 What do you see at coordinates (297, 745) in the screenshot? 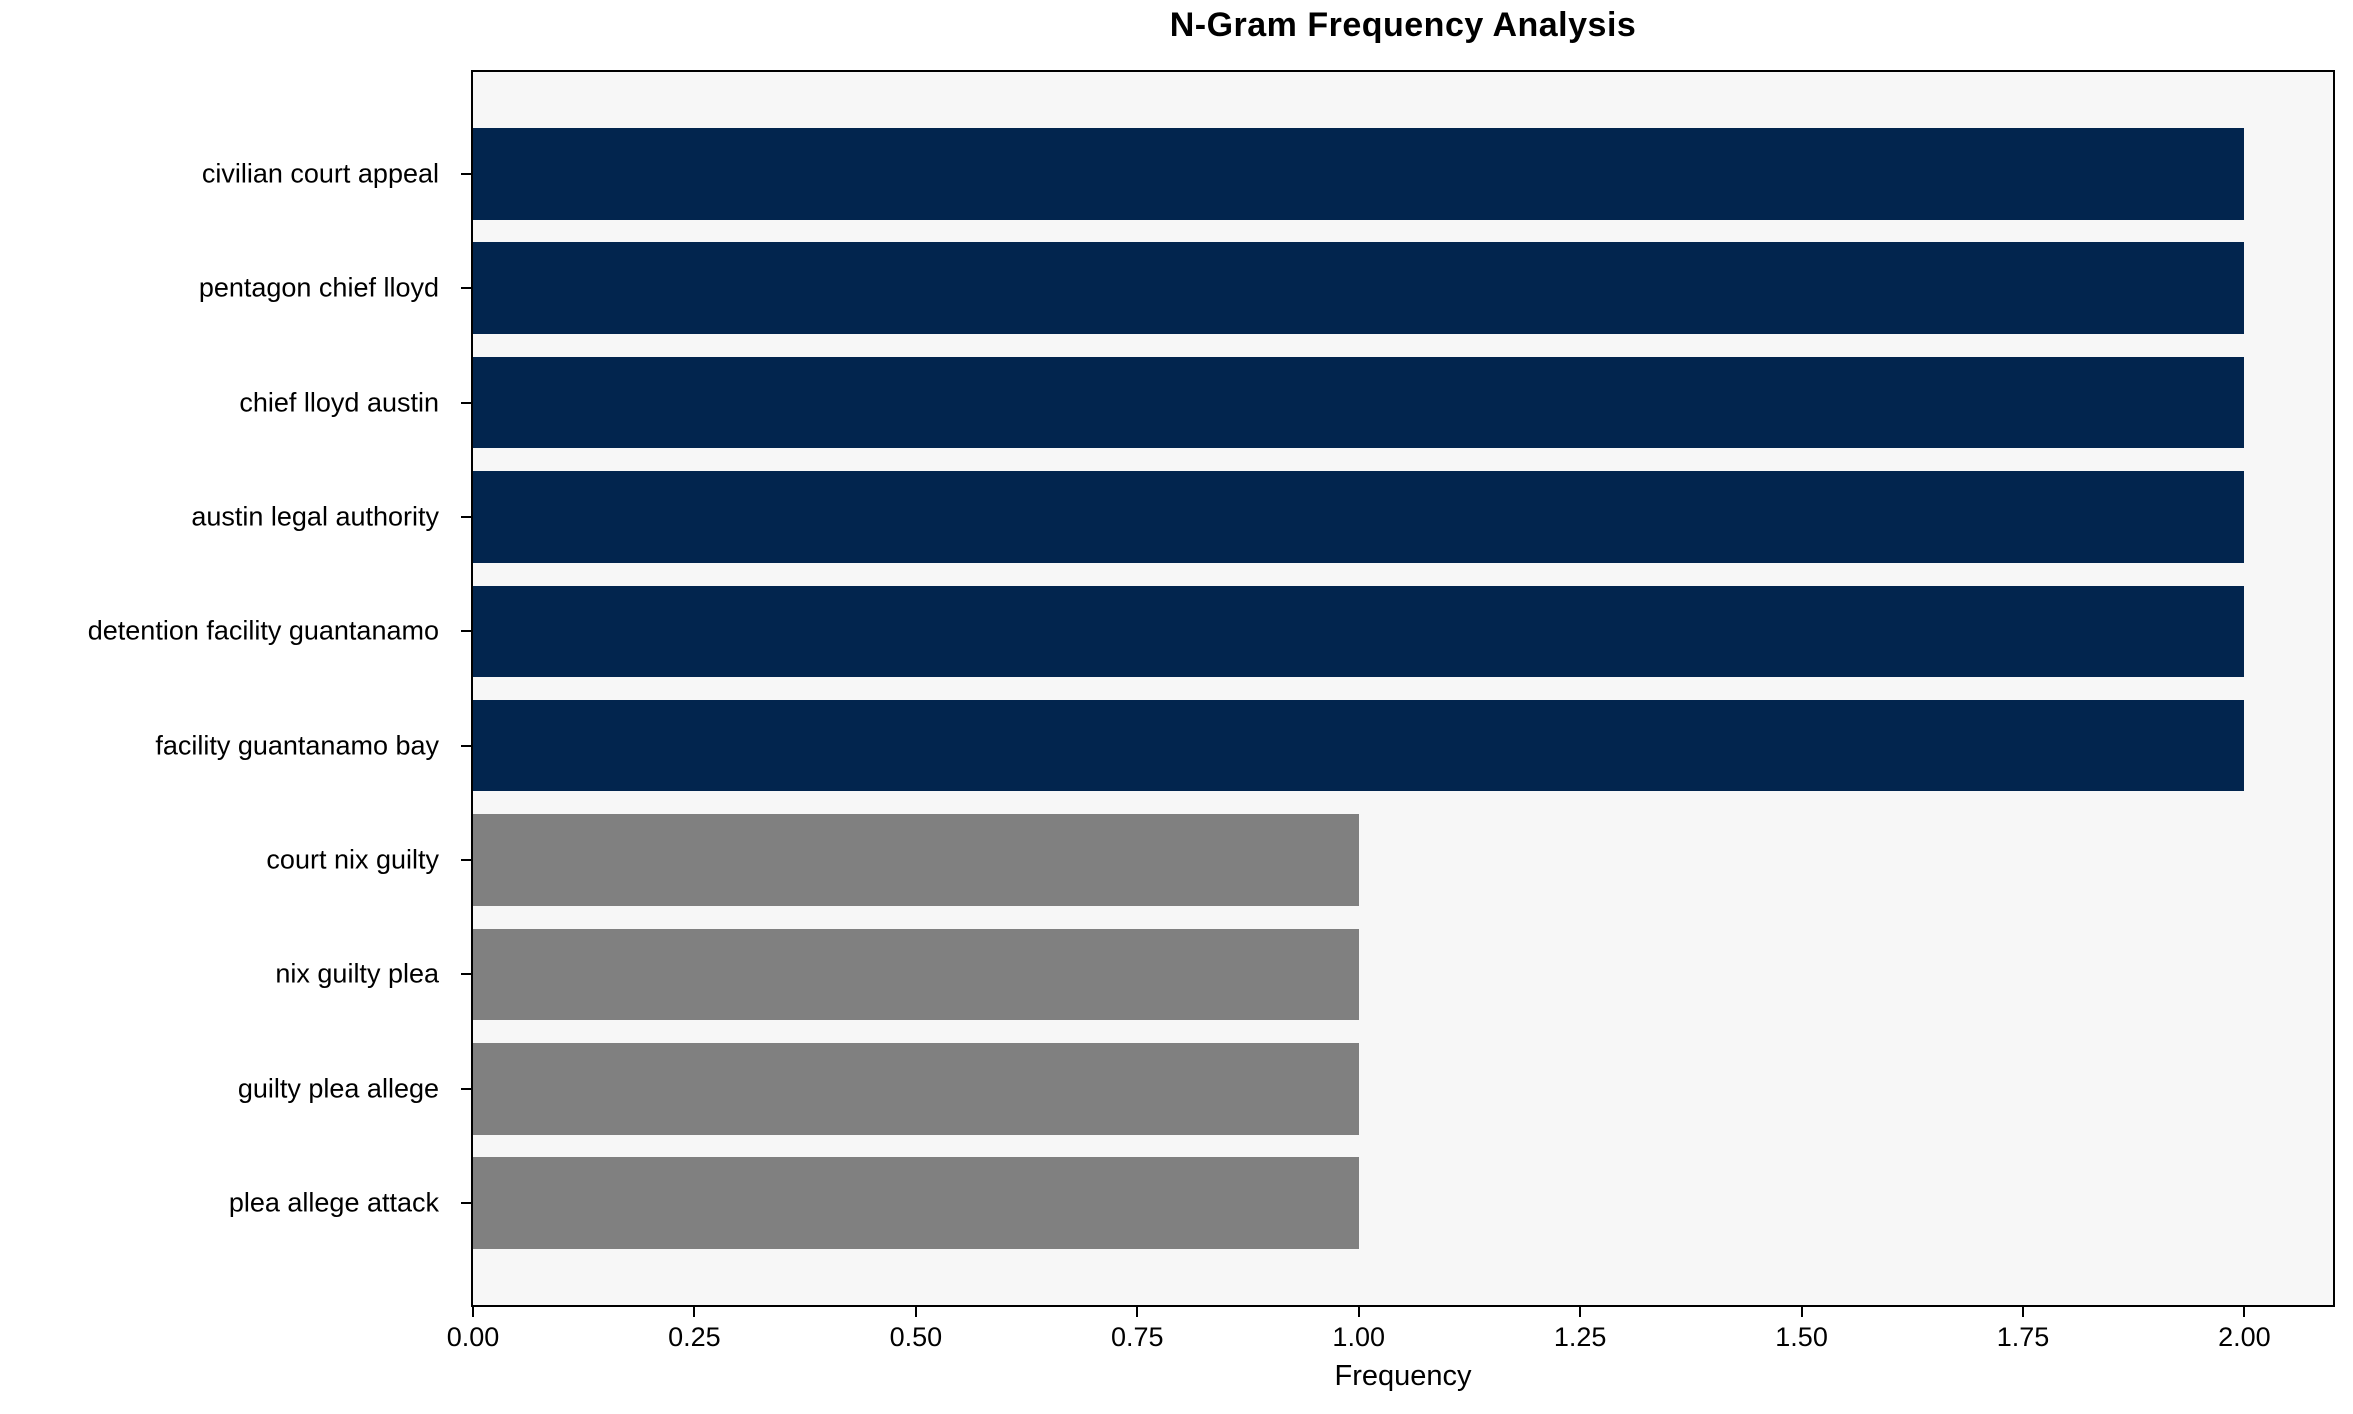
I see `y-tick-label: facility guantanamo bay` at bounding box center [297, 745].